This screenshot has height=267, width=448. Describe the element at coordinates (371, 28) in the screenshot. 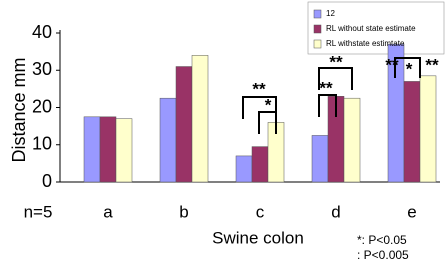

I see `legend-label: RL without state estimate` at that location.